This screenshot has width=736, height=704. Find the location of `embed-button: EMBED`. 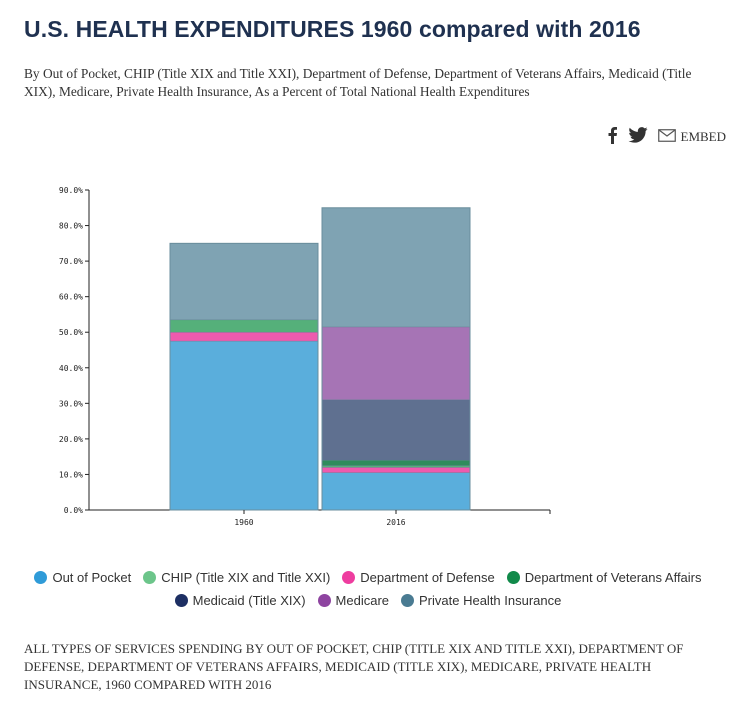

embed-button: EMBED is located at coordinates (692, 137).